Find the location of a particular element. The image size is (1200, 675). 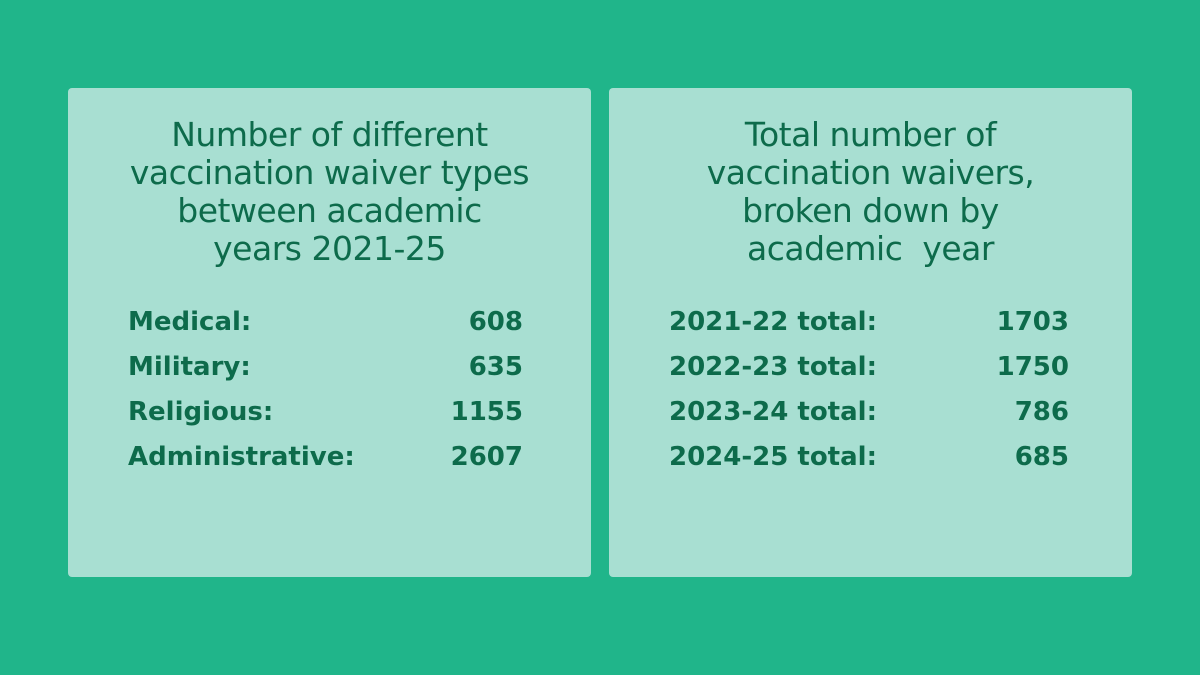

row-value: 1703 is located at coordinates (1032, 322).